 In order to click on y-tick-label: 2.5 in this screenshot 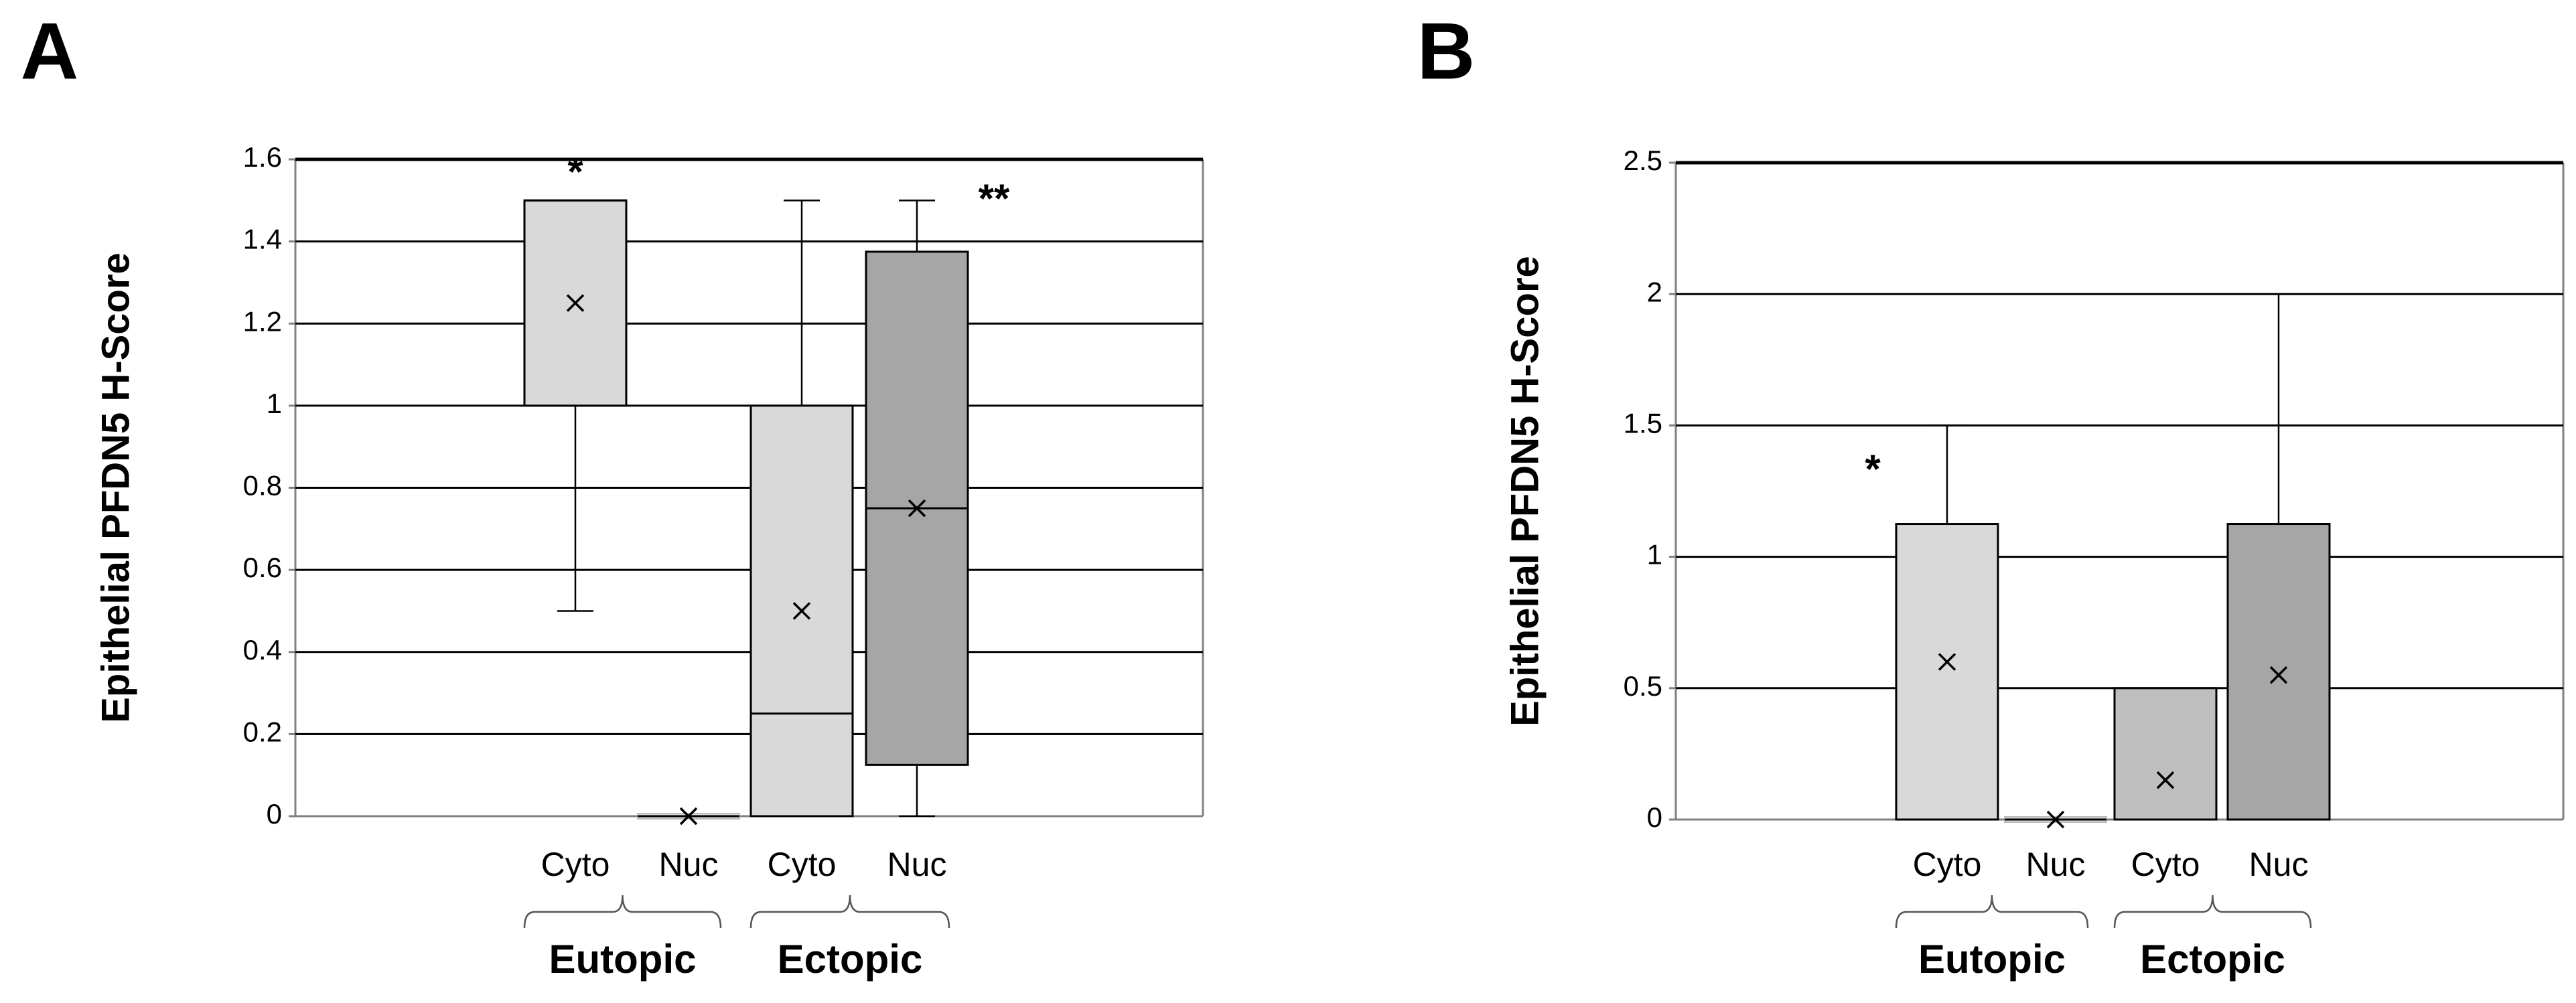, I will do `click(1643, 160)`.